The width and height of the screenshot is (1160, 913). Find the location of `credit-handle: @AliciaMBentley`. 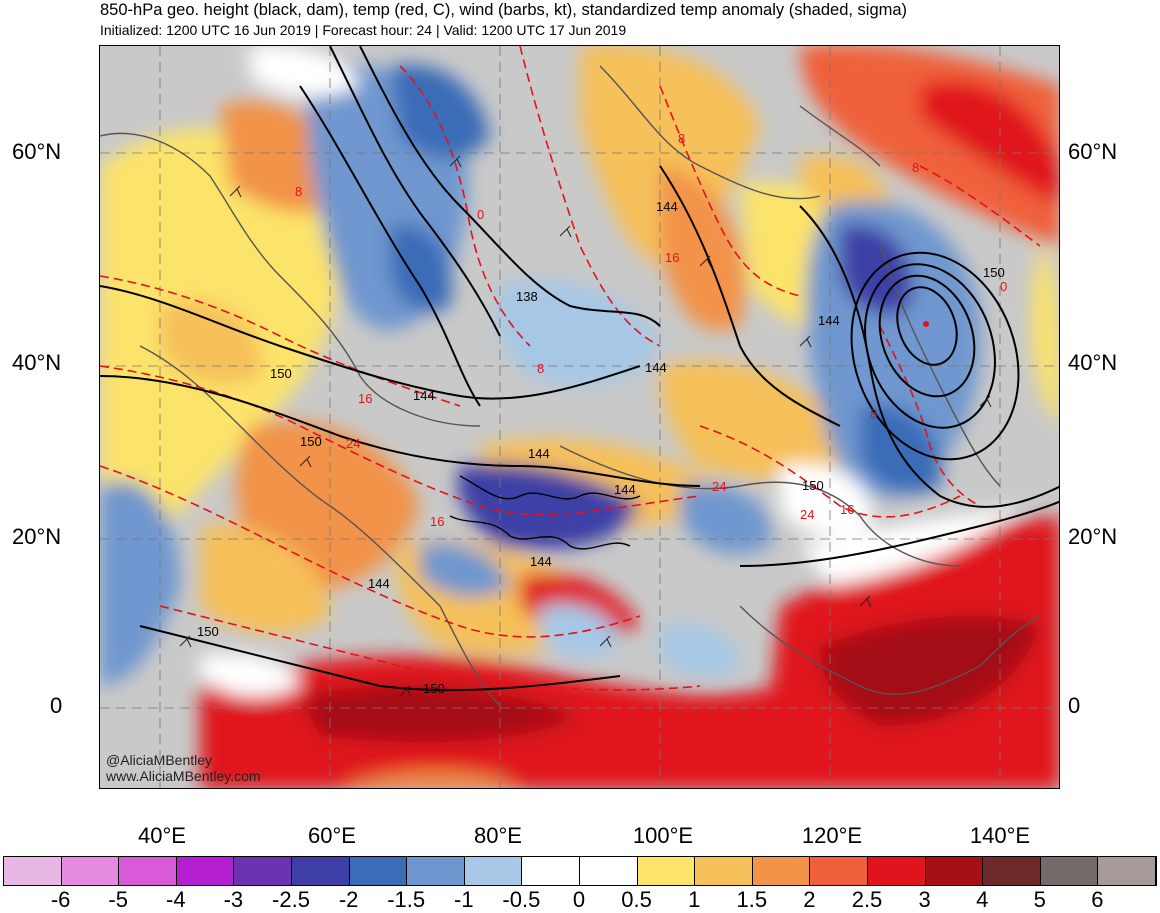

credit-handle: @AliciaMBentley is located at coordinates (159, 760).